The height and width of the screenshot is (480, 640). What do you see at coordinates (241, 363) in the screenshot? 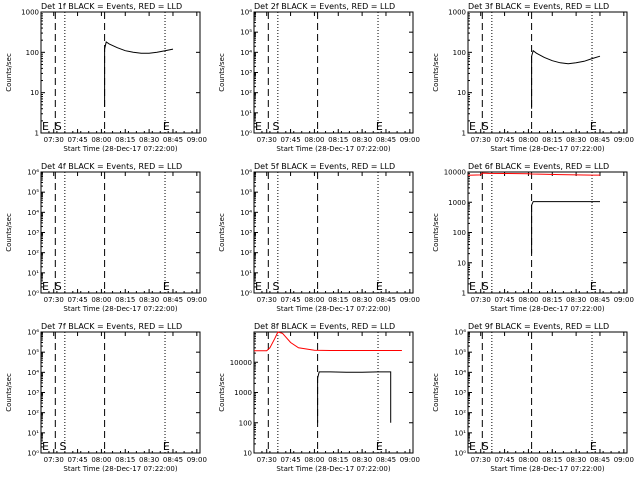
I see `y-tick-label: 10000` at bounding box center [241, 363].